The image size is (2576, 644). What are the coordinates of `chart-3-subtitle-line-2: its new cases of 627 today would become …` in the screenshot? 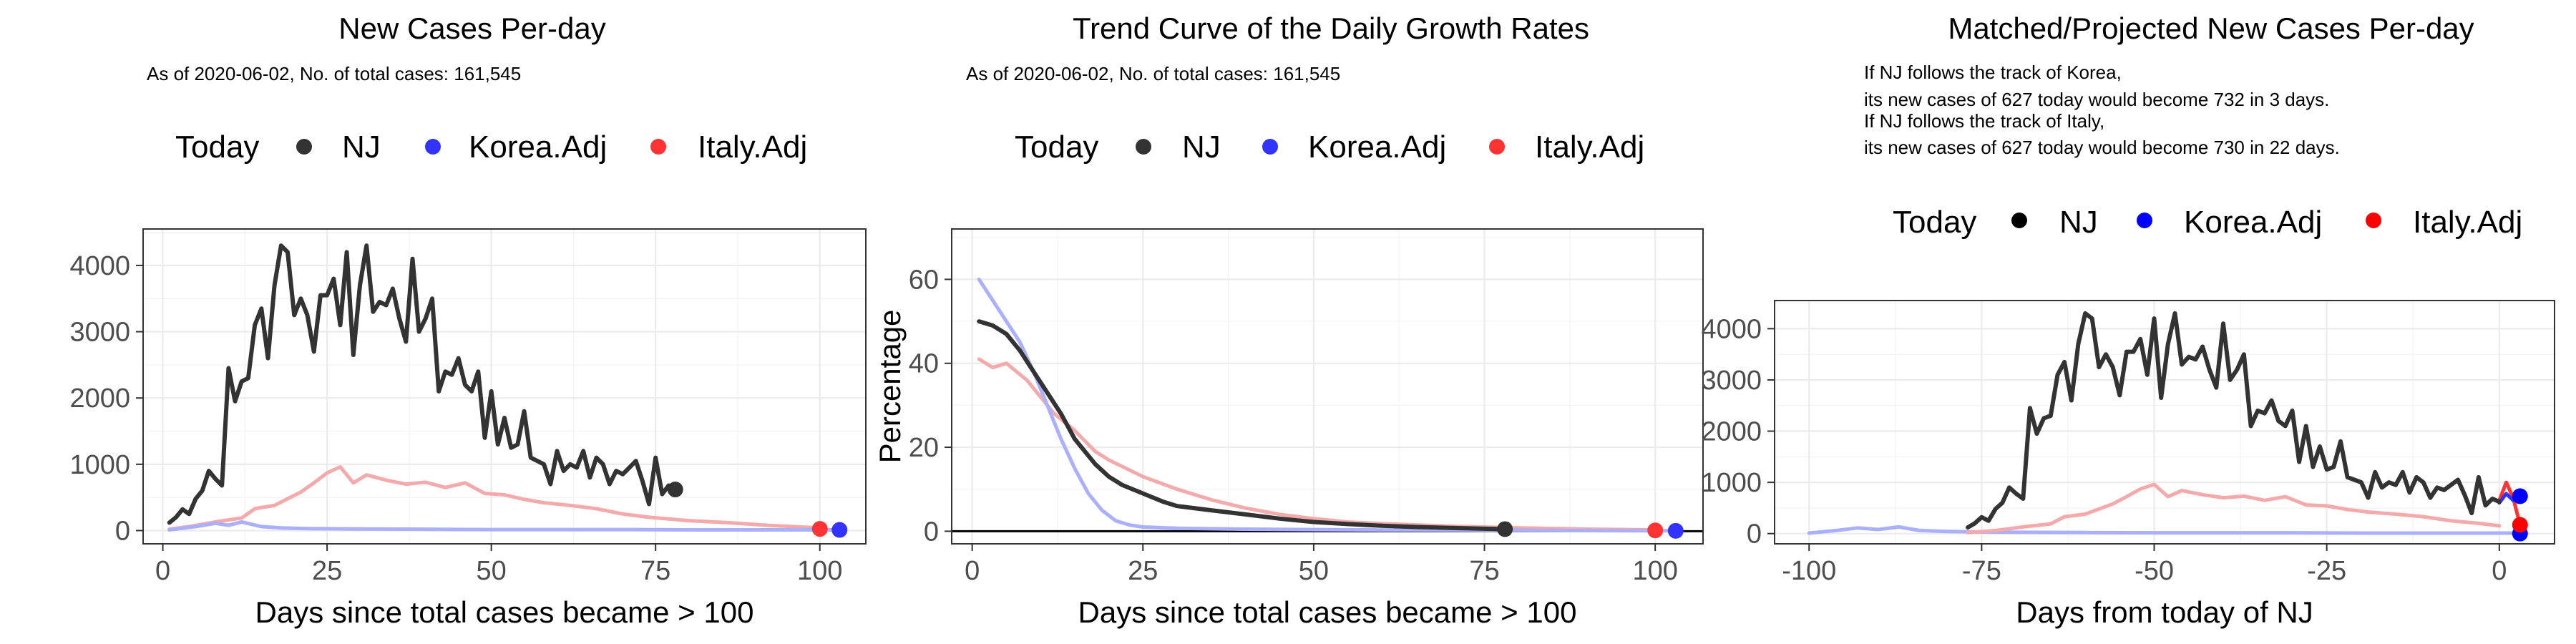 It's located at (2096, 100).